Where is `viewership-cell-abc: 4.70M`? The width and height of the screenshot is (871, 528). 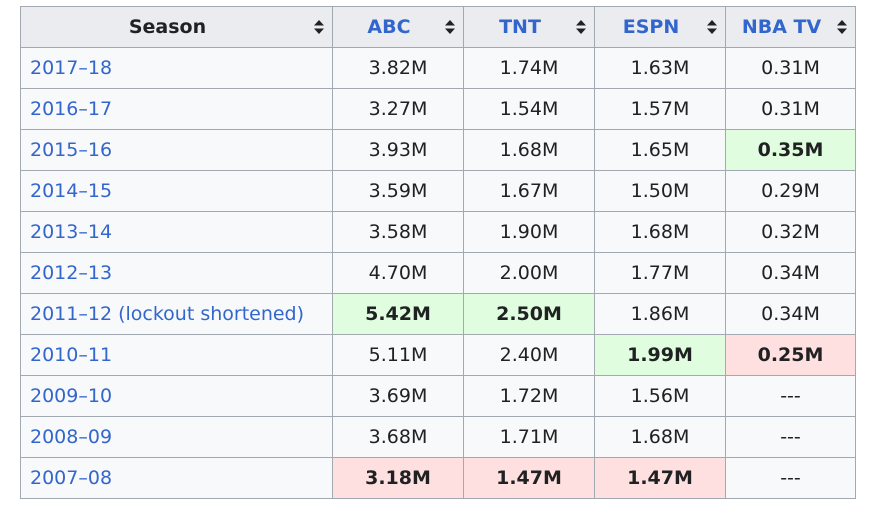 viewership-cell-abc: 4.70M is located at coordinates (398, 273).